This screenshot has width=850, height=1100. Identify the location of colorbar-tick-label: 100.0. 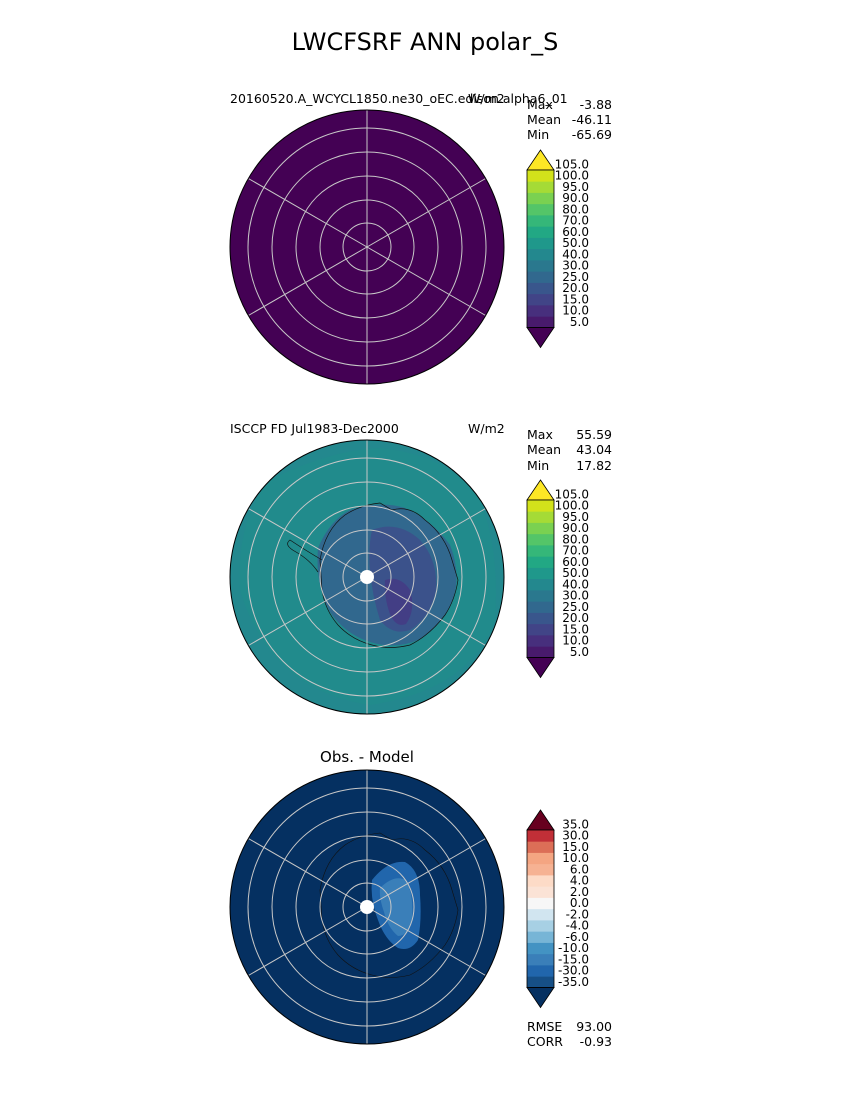
(572, 506).